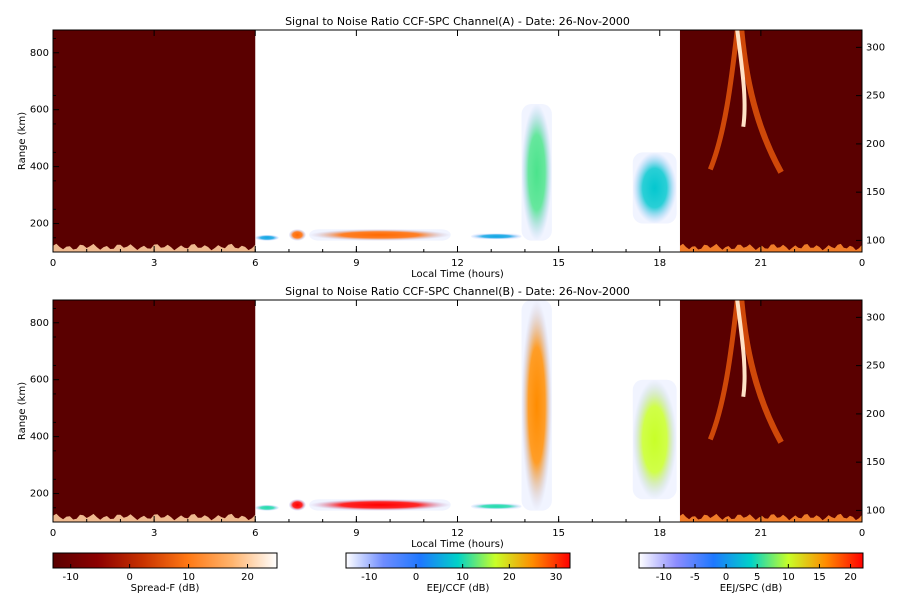 The image size is (900, 600). What do you see at coordinates (558, 533) in the screenshot?
I see `x-tick-label: 15` at bounding box center [558, 533].